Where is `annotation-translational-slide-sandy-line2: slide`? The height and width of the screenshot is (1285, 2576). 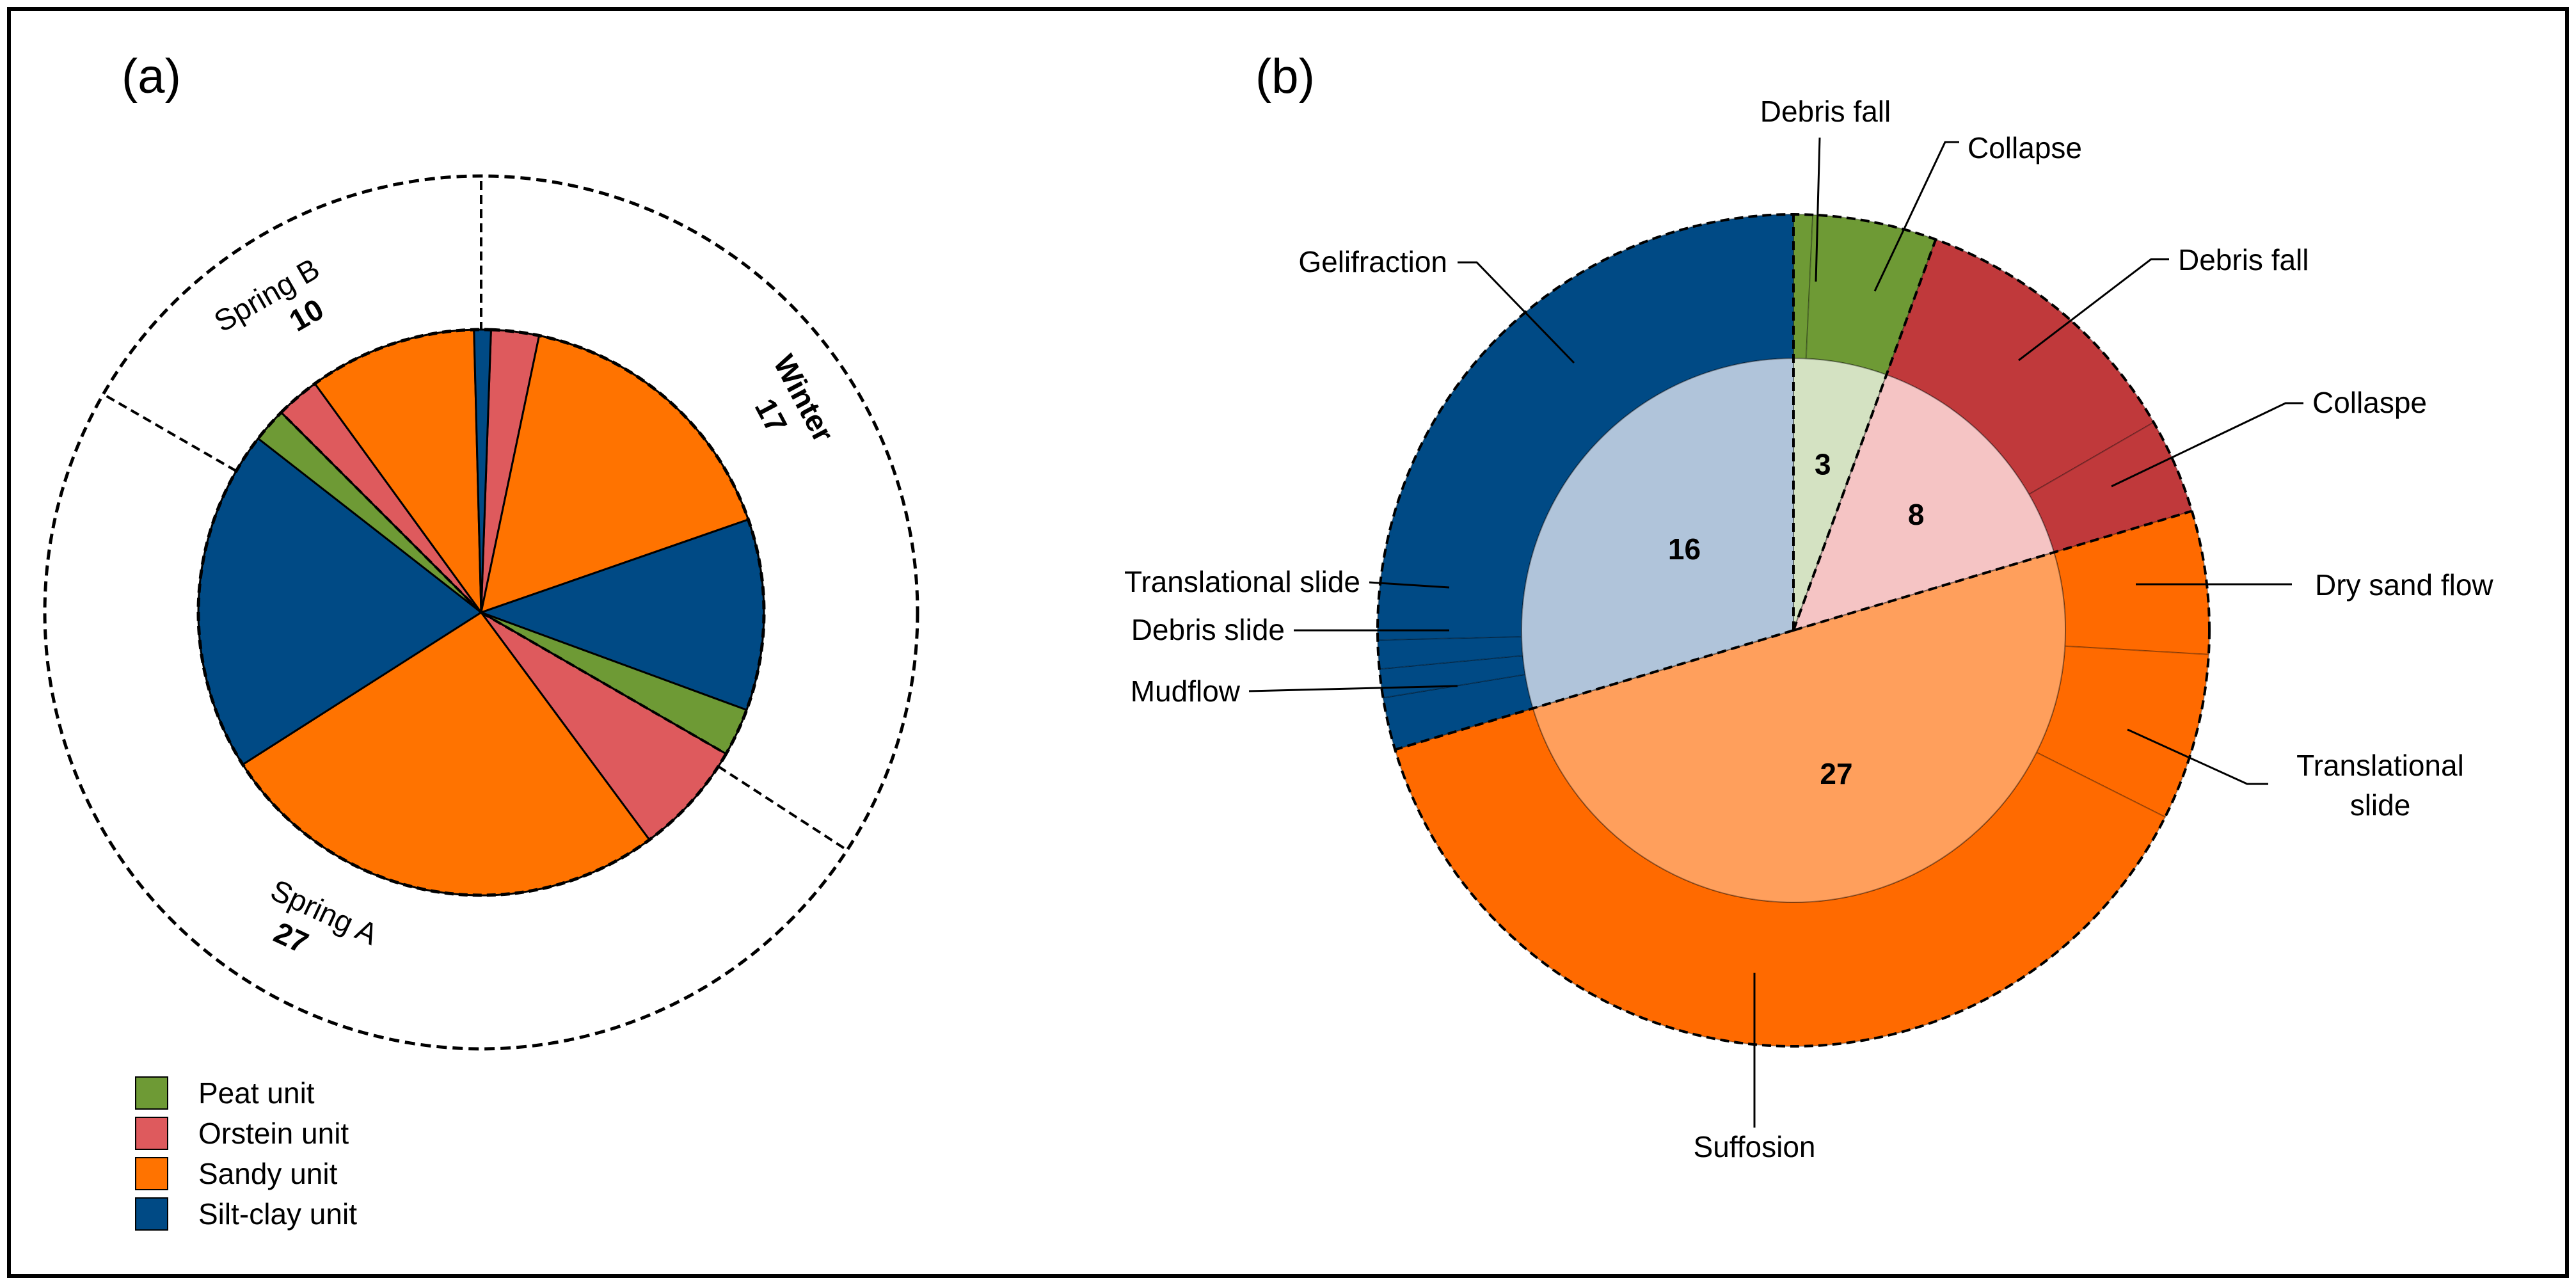 annotation-translational-slide-sandy-line2: slide is located at coordinates (2381, 805).